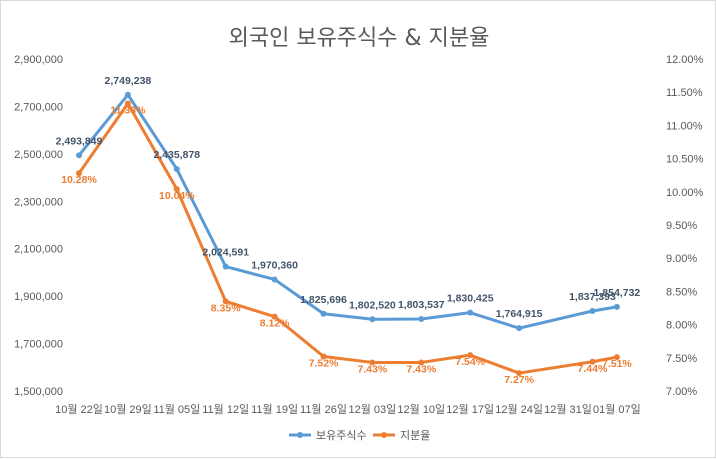  Describe the element at coordinates (176, 155) in the screenshot. I see `data-label-series-1: 2,435,878` at that location.